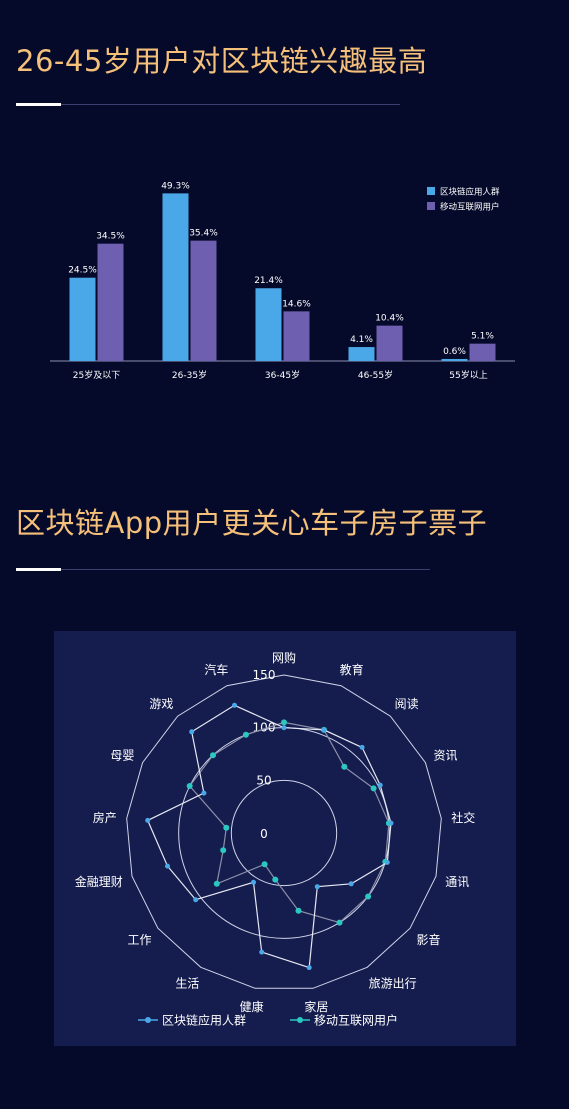  Describe the element at coordinates (268, 281) in the screenshot. I see `bar-data-label: 21.4%` at that location.